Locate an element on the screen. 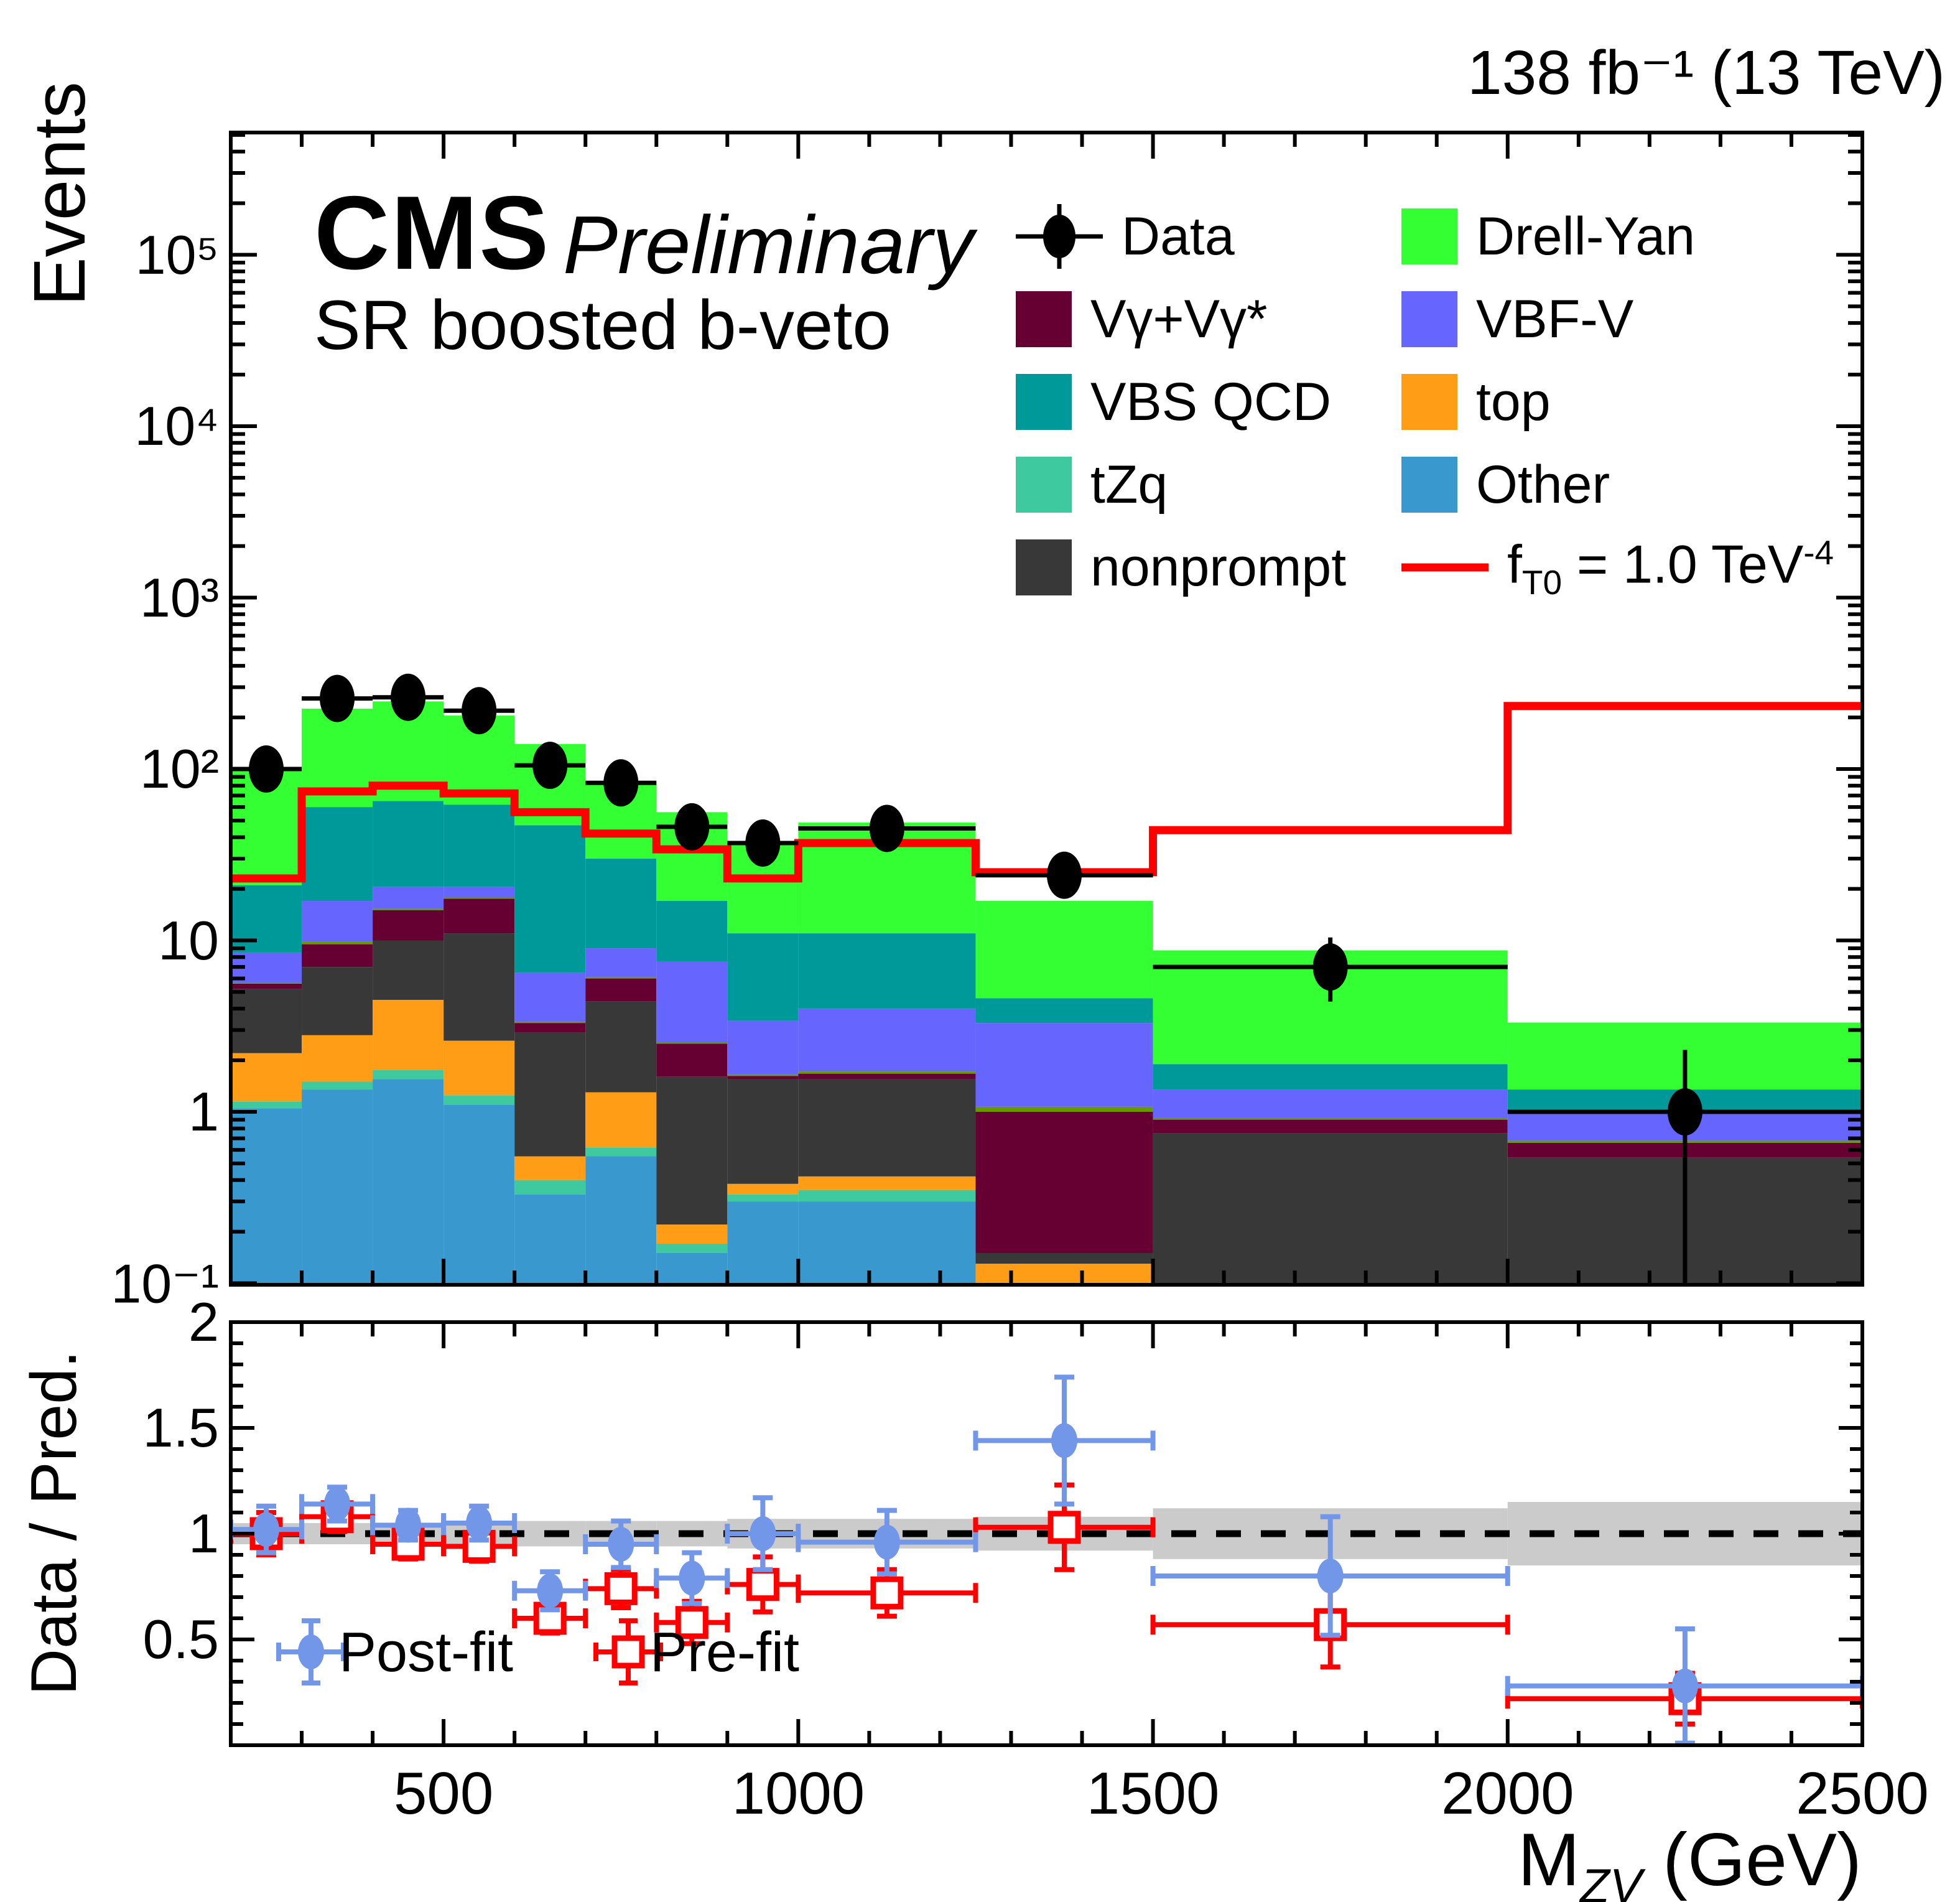 Image resolution: width=1960 pixels, height=1902 pixels. legend-label-tzq: tZq is located at coordinates (1129, 484).